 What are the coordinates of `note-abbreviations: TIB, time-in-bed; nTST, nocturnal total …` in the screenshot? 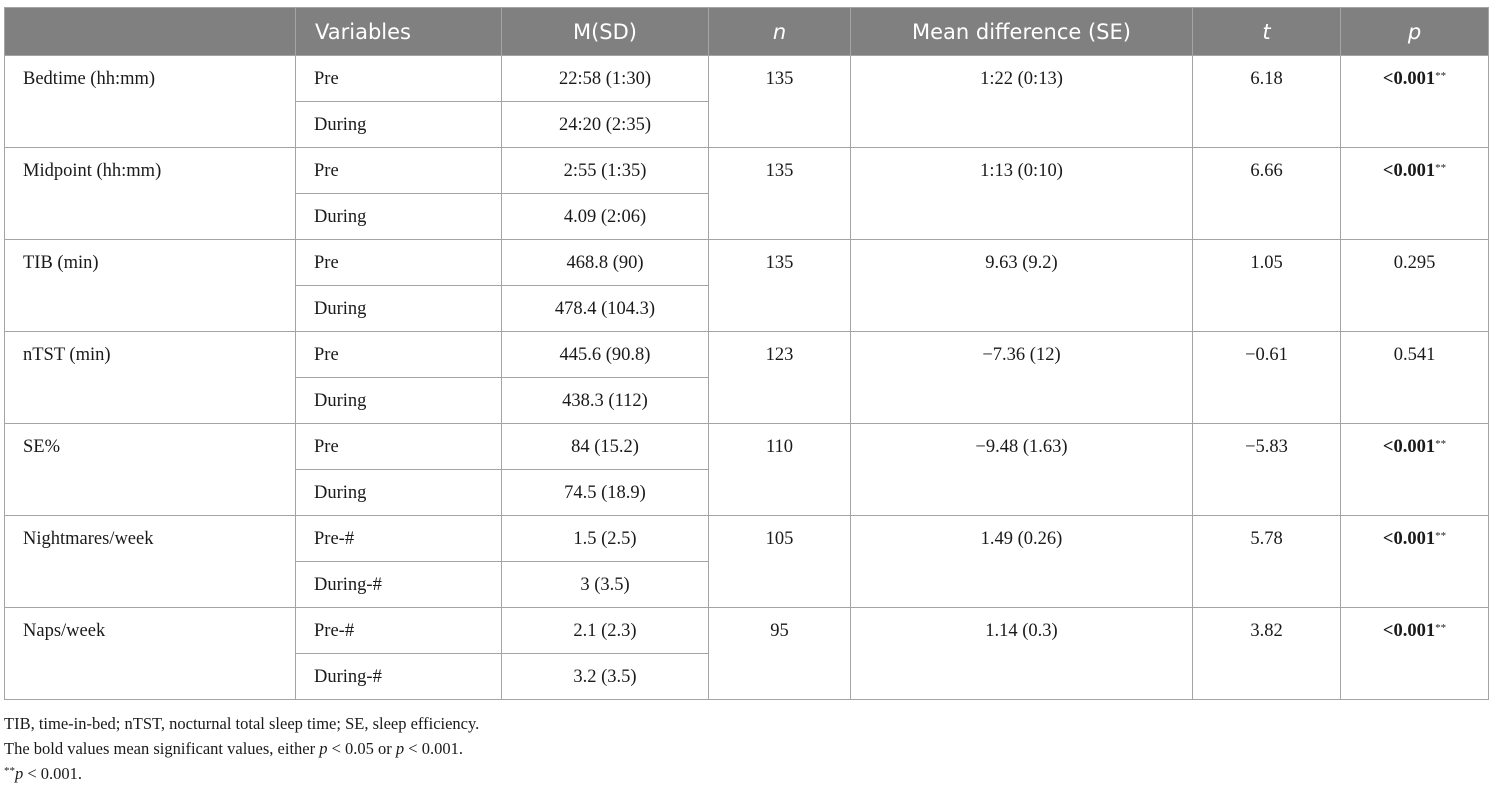 It's located at (242, 723).